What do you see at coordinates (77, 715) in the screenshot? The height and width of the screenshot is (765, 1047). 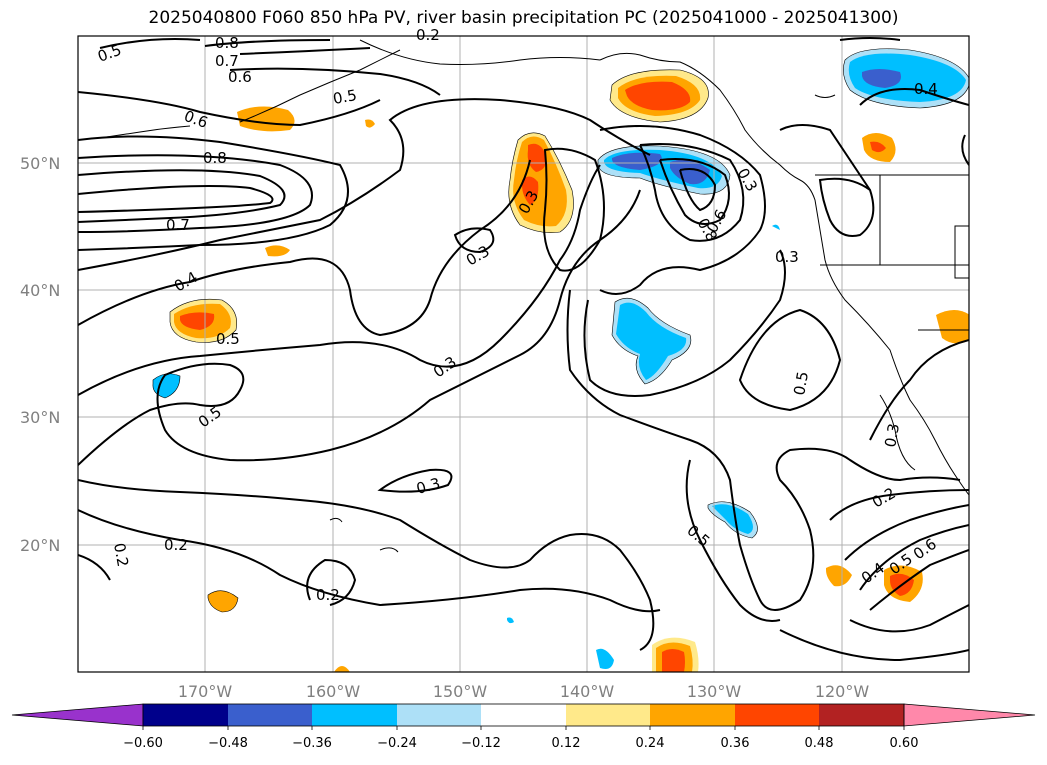 I see `colorbar-extend-min` at bounding box center [77, 715].